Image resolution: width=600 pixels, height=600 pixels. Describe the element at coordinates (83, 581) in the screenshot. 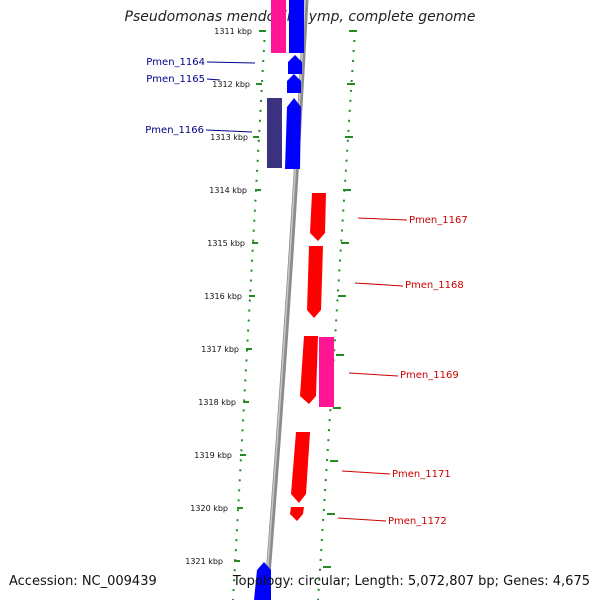

I see `accession-text: Accession: NC_009439` at that location.